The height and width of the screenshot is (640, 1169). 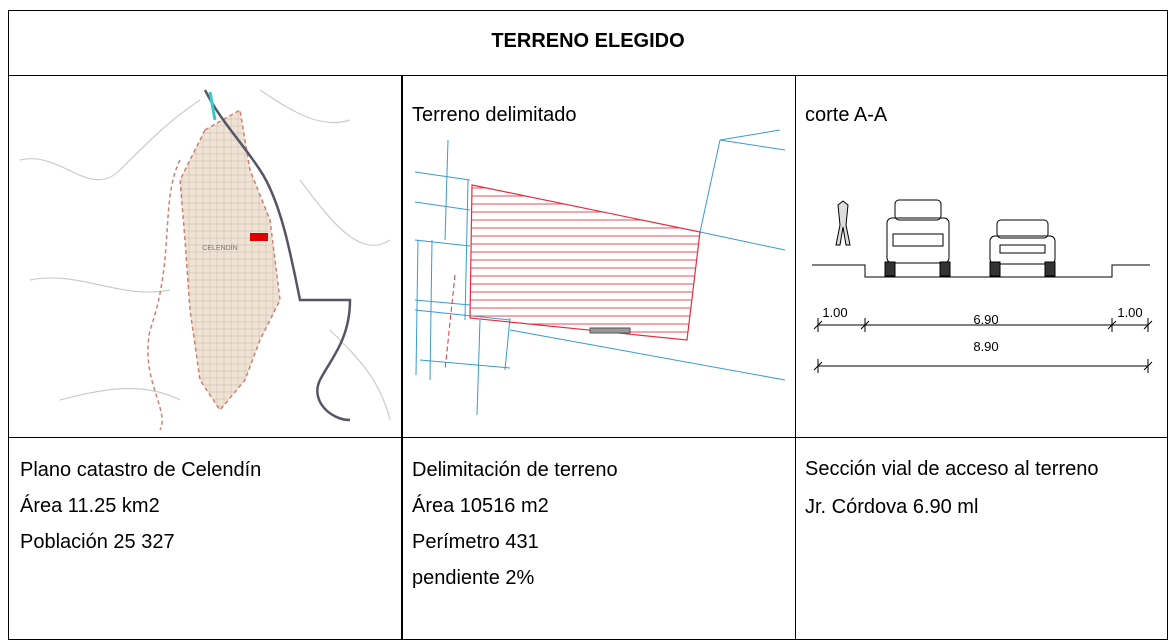 I want to click on title: TERRENO ELEGIDO, so click(x=588, y=41).